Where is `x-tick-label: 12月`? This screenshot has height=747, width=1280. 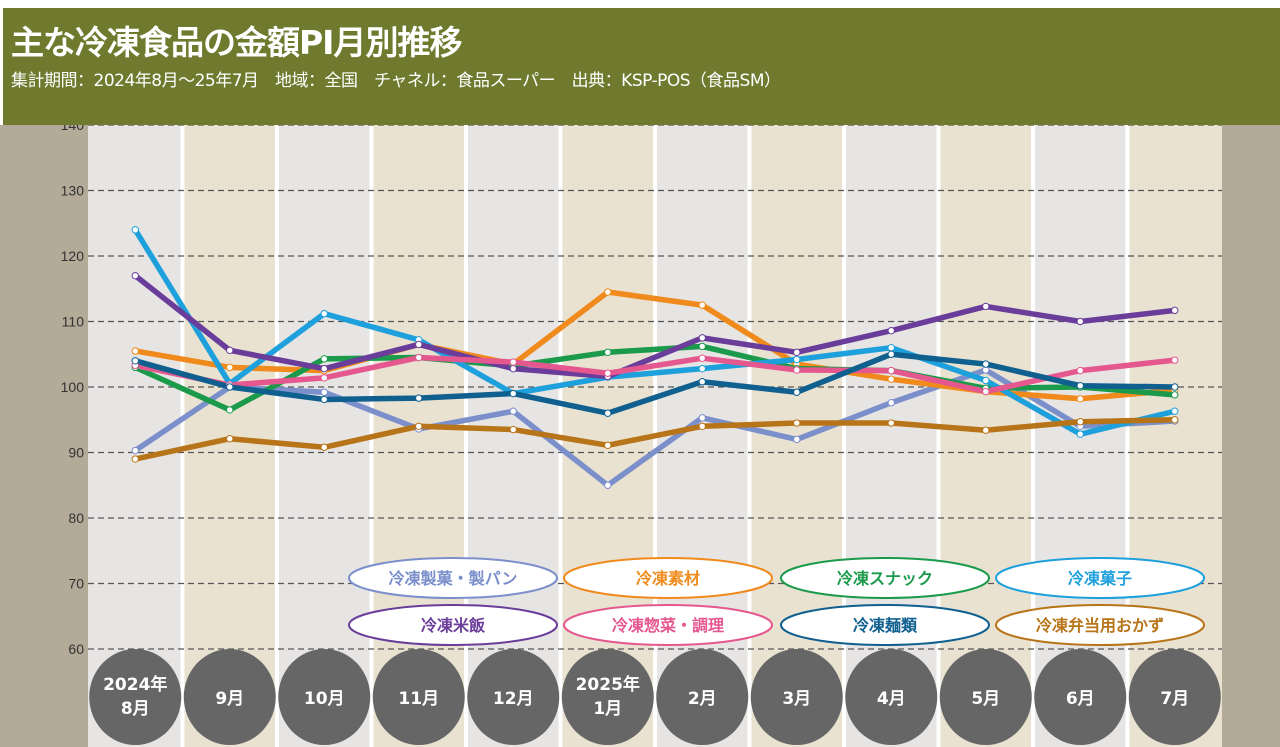
x-tick-label: 12月 is located at coordinates (513, 699).